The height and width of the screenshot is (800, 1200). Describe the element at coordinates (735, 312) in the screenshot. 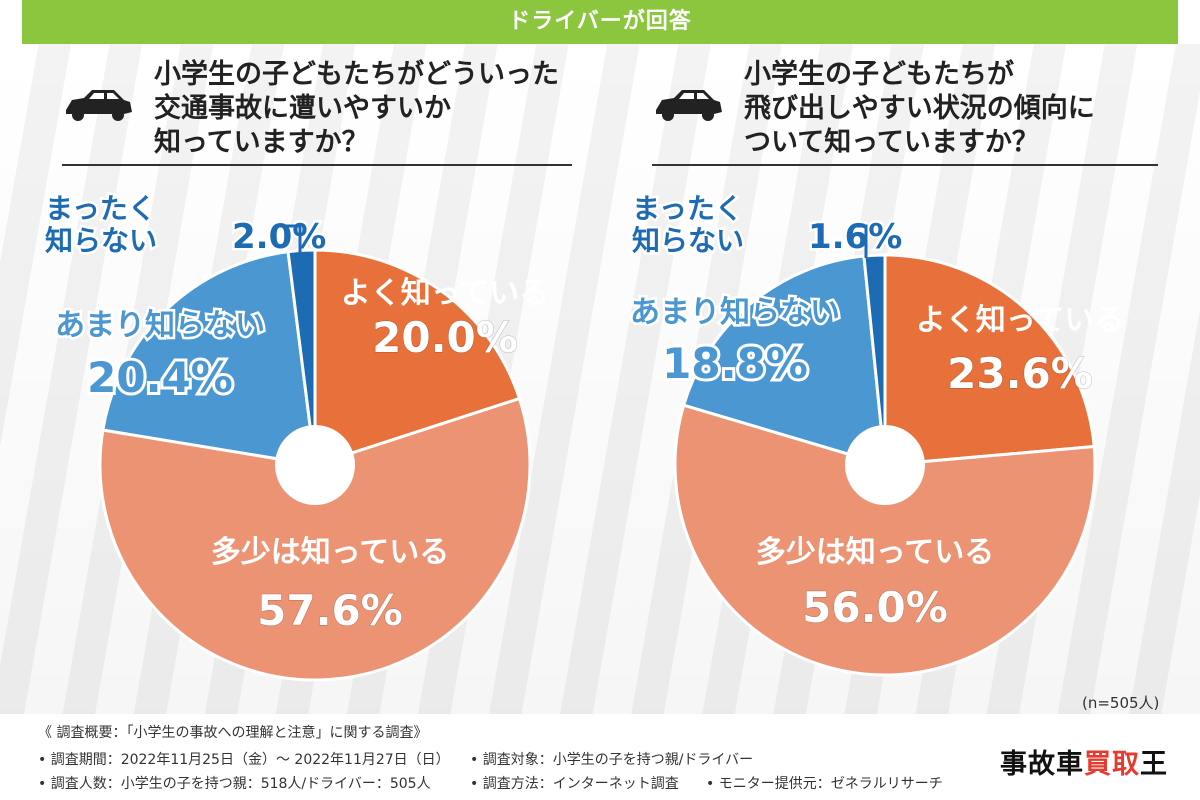

I see `pie-1-label-2: あまり知らない` at that location.